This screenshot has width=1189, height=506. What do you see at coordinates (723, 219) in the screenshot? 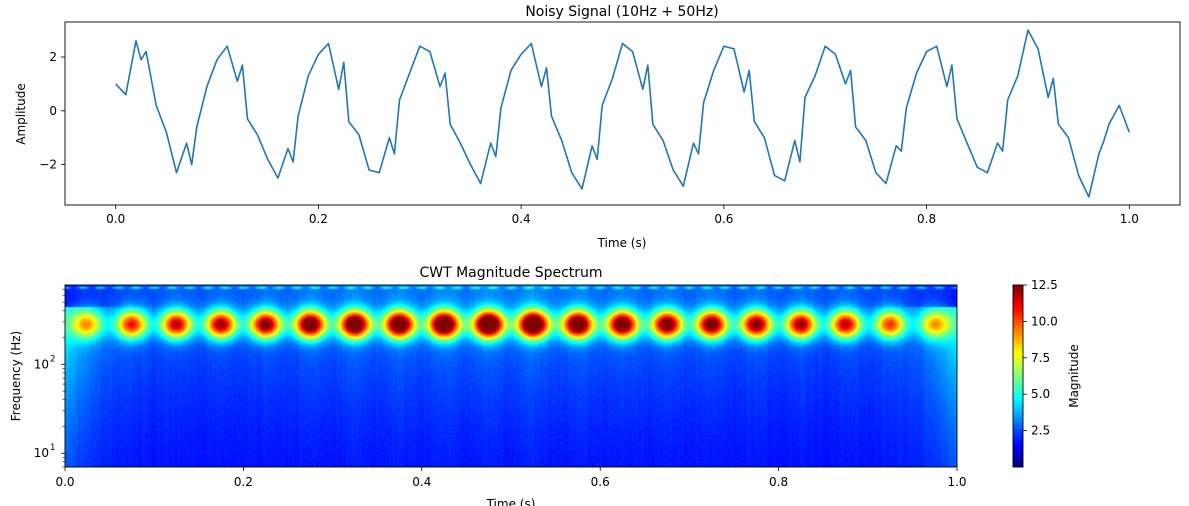
I see `signal-x-tick-label: 0.6` at bounding box center [723, 219].